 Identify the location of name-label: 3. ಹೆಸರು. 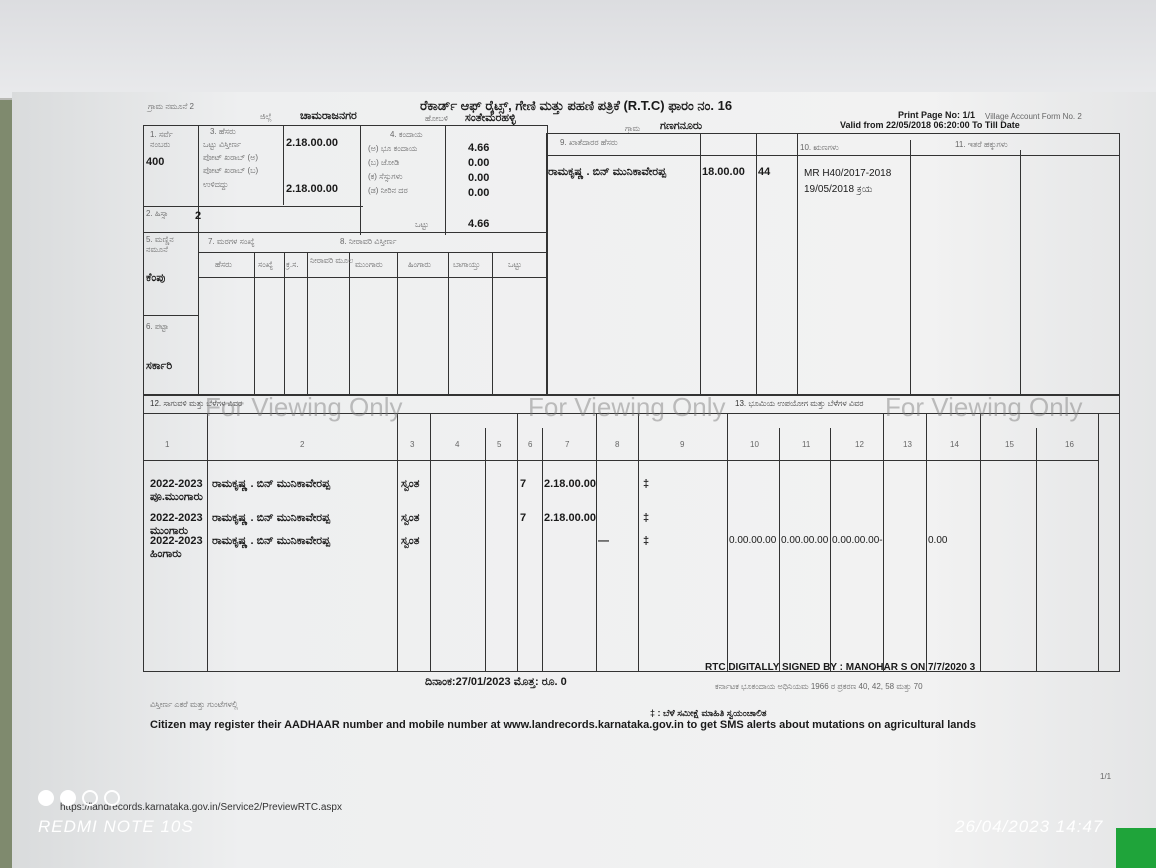
(223, 131).